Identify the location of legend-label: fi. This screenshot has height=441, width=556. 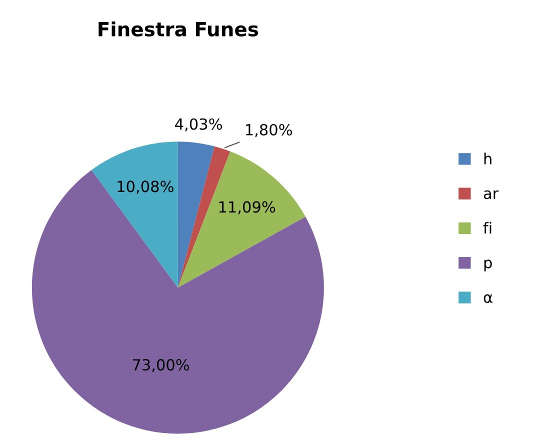
(487, 228).